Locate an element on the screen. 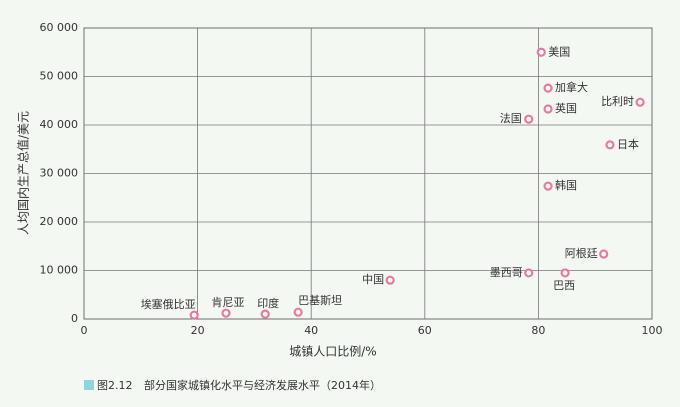 Image resolution: width=680 pixels, height=407 pixels. point-label: 英国 is located at coordinates (566, 108).